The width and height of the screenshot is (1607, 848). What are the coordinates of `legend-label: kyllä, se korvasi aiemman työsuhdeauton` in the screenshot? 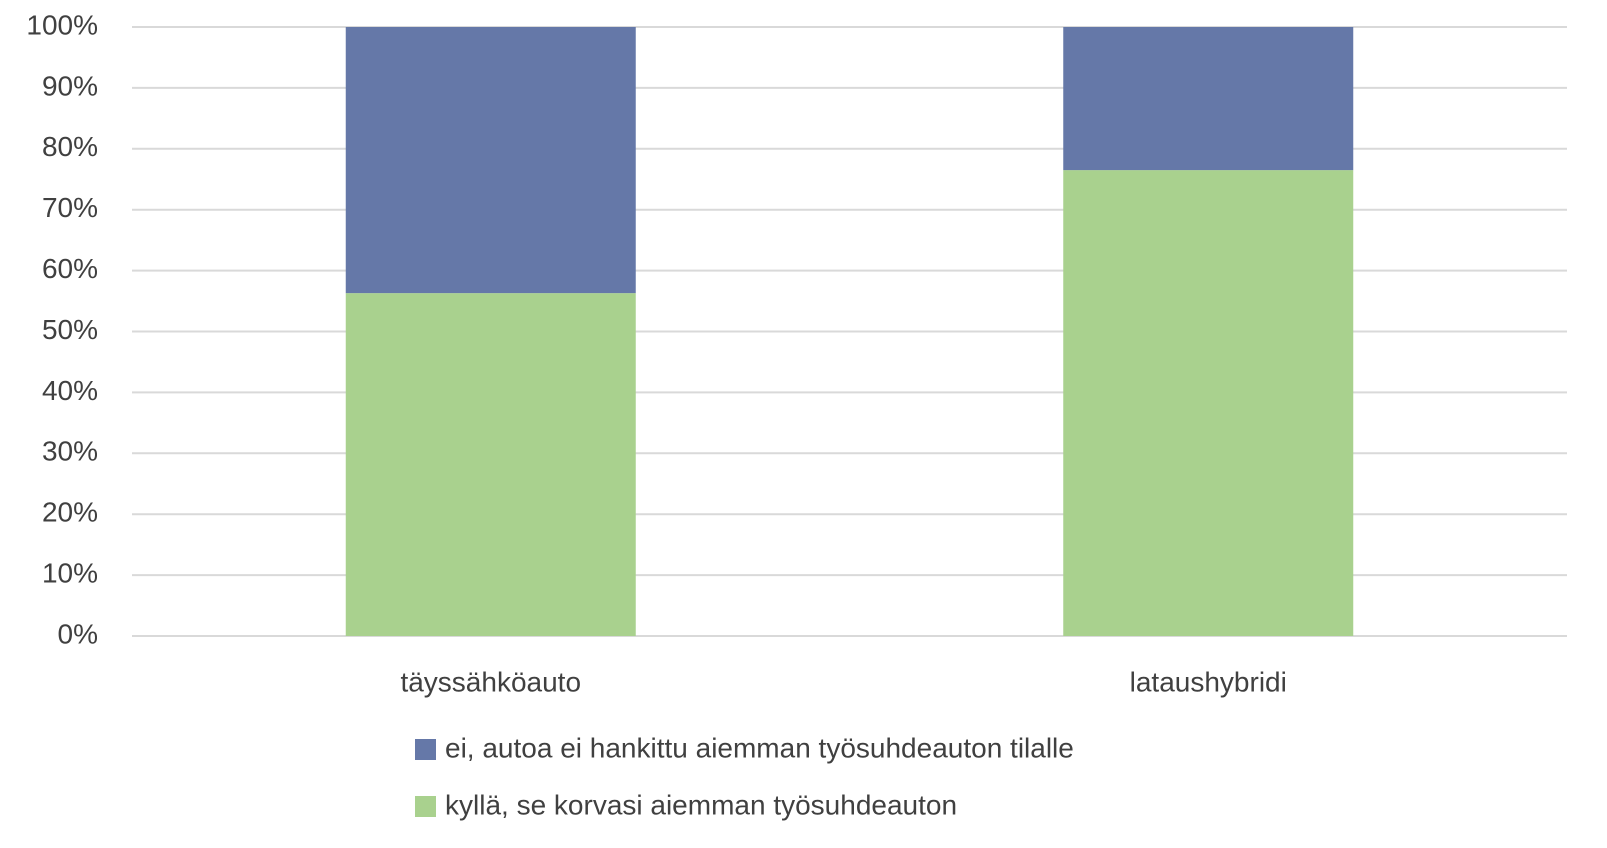 It's located at (701, 804).